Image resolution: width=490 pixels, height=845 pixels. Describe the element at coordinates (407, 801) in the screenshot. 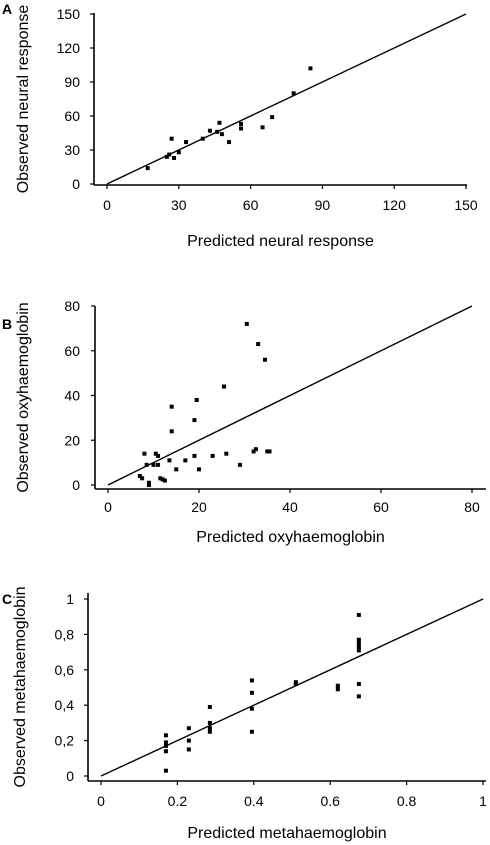

I see `x-tick-label: 0.8` at that location.